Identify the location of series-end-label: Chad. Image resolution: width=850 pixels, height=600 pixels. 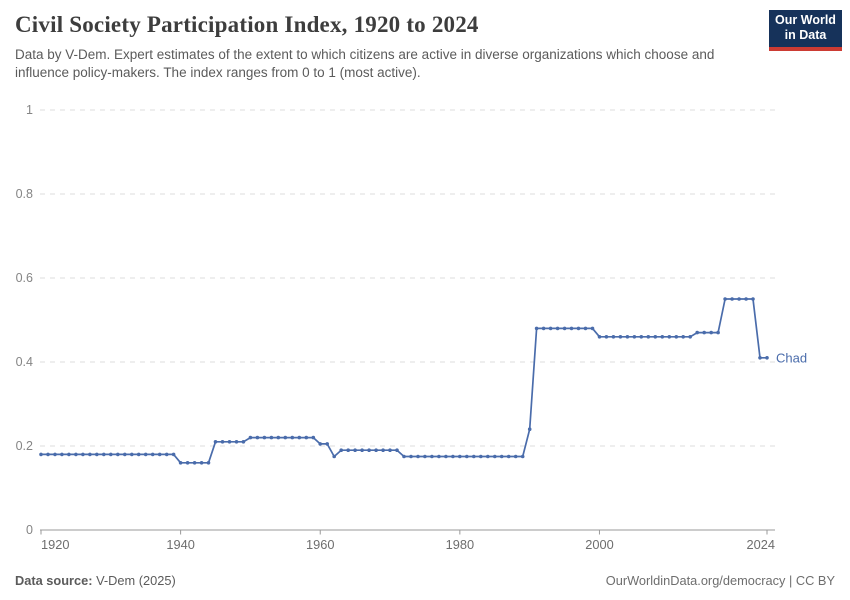
(791, 357).